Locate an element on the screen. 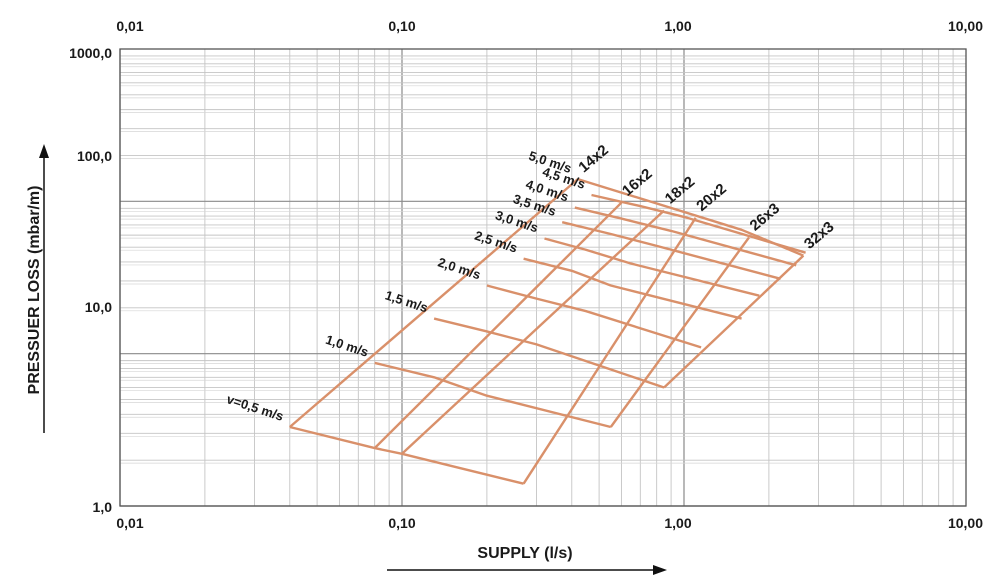  x-bottom-tick-3: 10,00 is located at coordinates (965, 523).